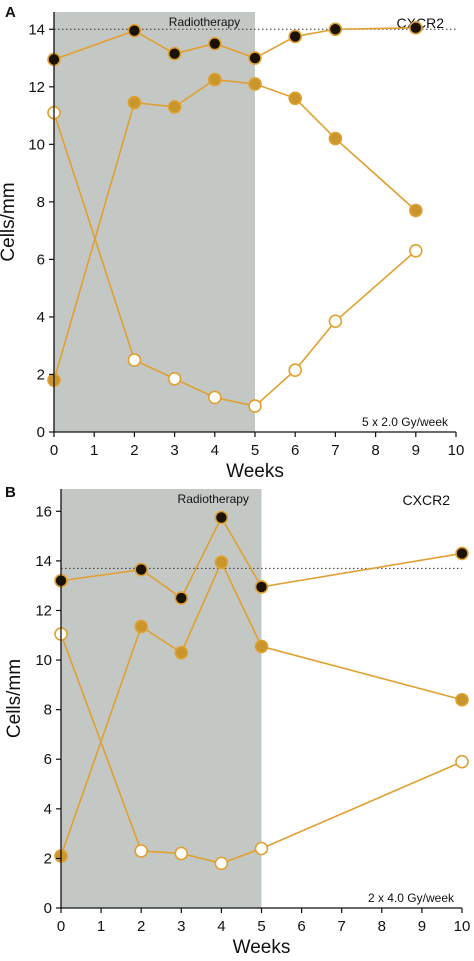 The height and width of the screenshot is (961, 474). Describe the element at coordinates (36, 144) in the screenshot. I see `panel-a-y-tick-label: 10` at that location.